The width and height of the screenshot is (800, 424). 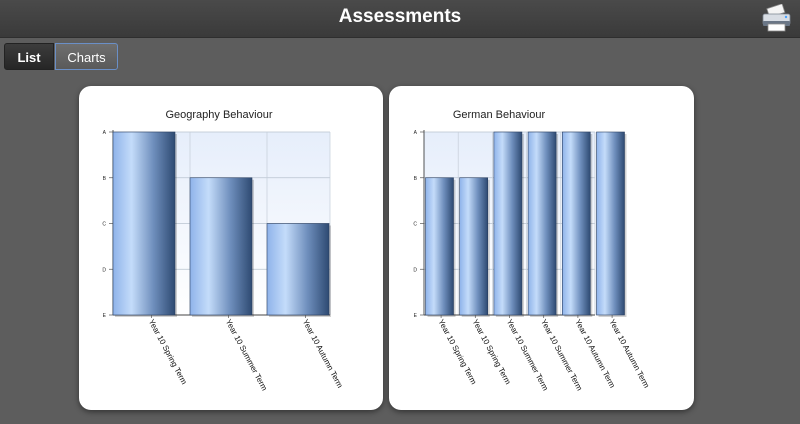 I want to click on printer-icon, so click(x=776, y=17).